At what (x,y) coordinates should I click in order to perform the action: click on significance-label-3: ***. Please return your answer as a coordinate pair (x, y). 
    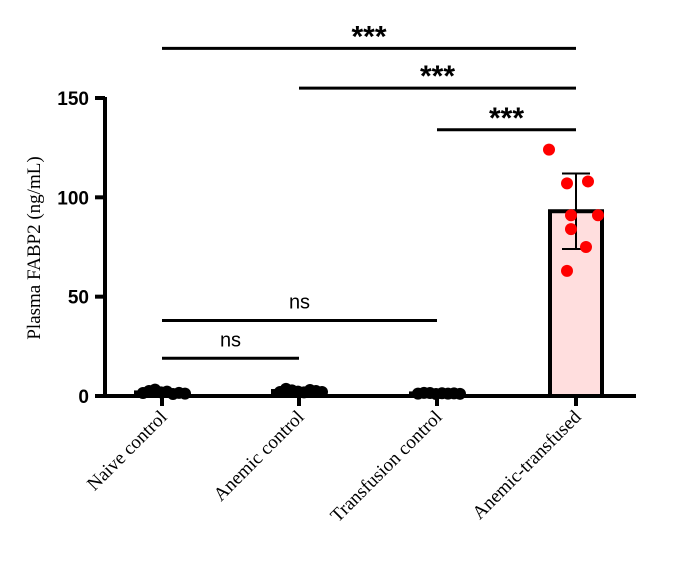
    Looking at the image, I should click on (506, 118).